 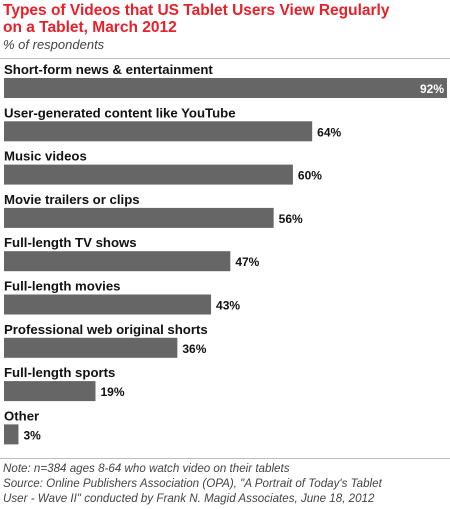 I want to click on value-label: 19%, so click(x=112, y=392).